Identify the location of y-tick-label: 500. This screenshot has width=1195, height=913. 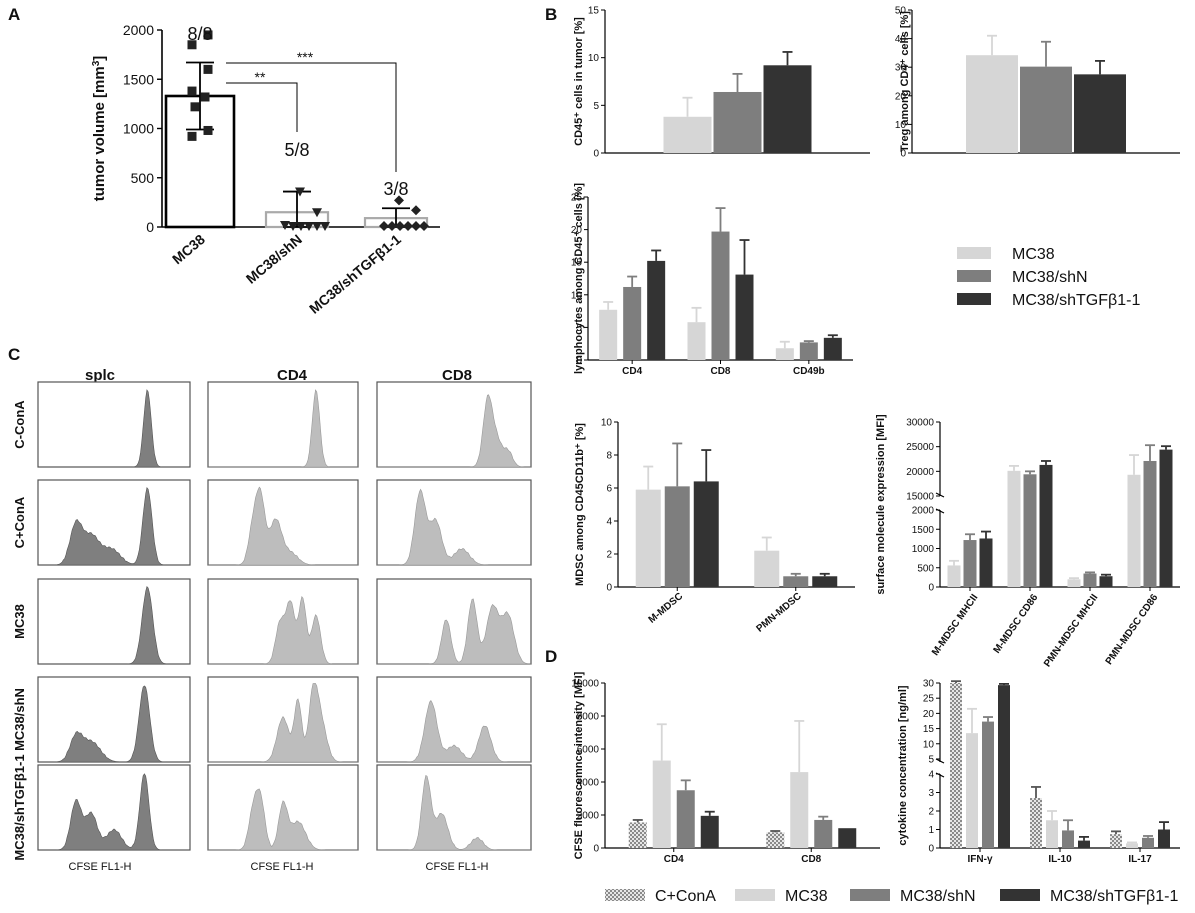
(925, 568).